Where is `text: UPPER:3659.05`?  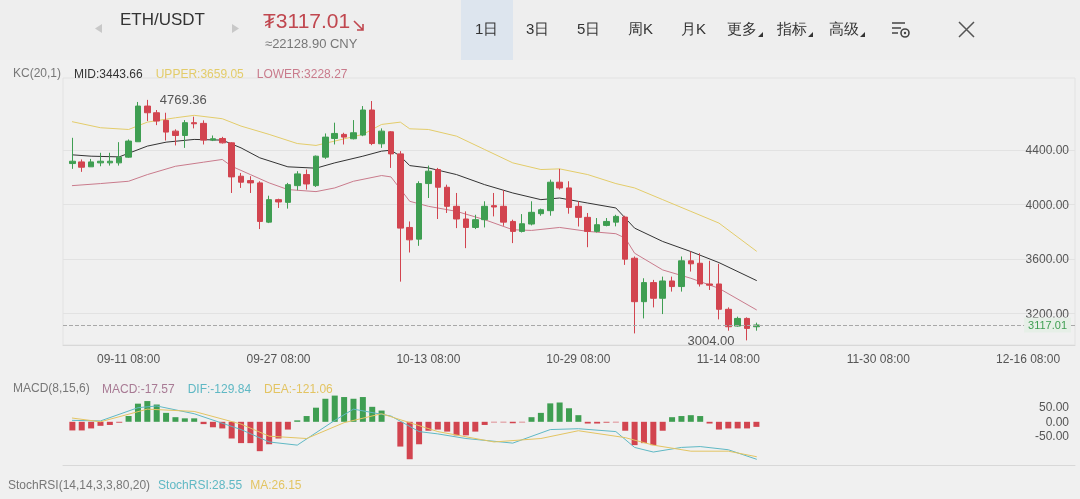
text: UPPER:3659.05 is located at coordinates (200, 74).